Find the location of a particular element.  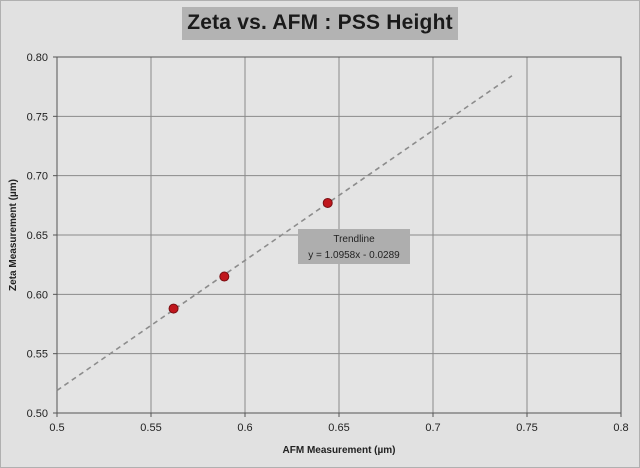

x-tick-label: 0.5 is located at coordinates (56, 428).